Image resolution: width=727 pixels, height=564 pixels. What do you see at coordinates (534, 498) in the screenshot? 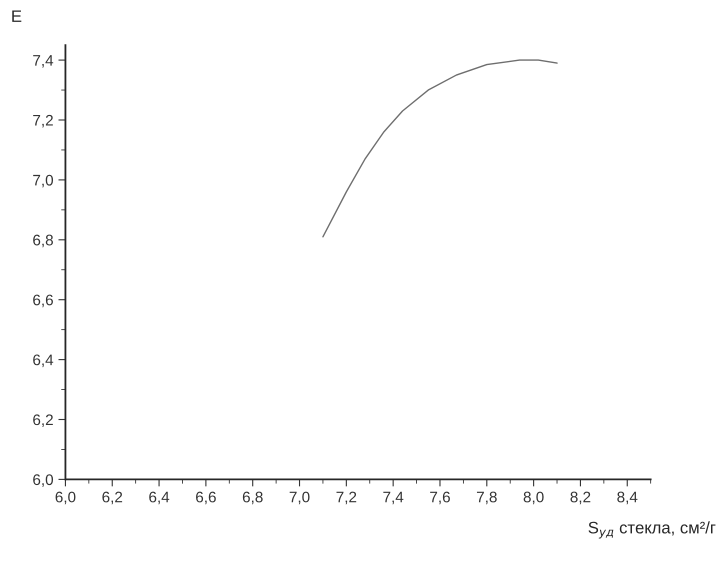
I see `x-tick-label: 8,0` at bounding box center [534, 498].